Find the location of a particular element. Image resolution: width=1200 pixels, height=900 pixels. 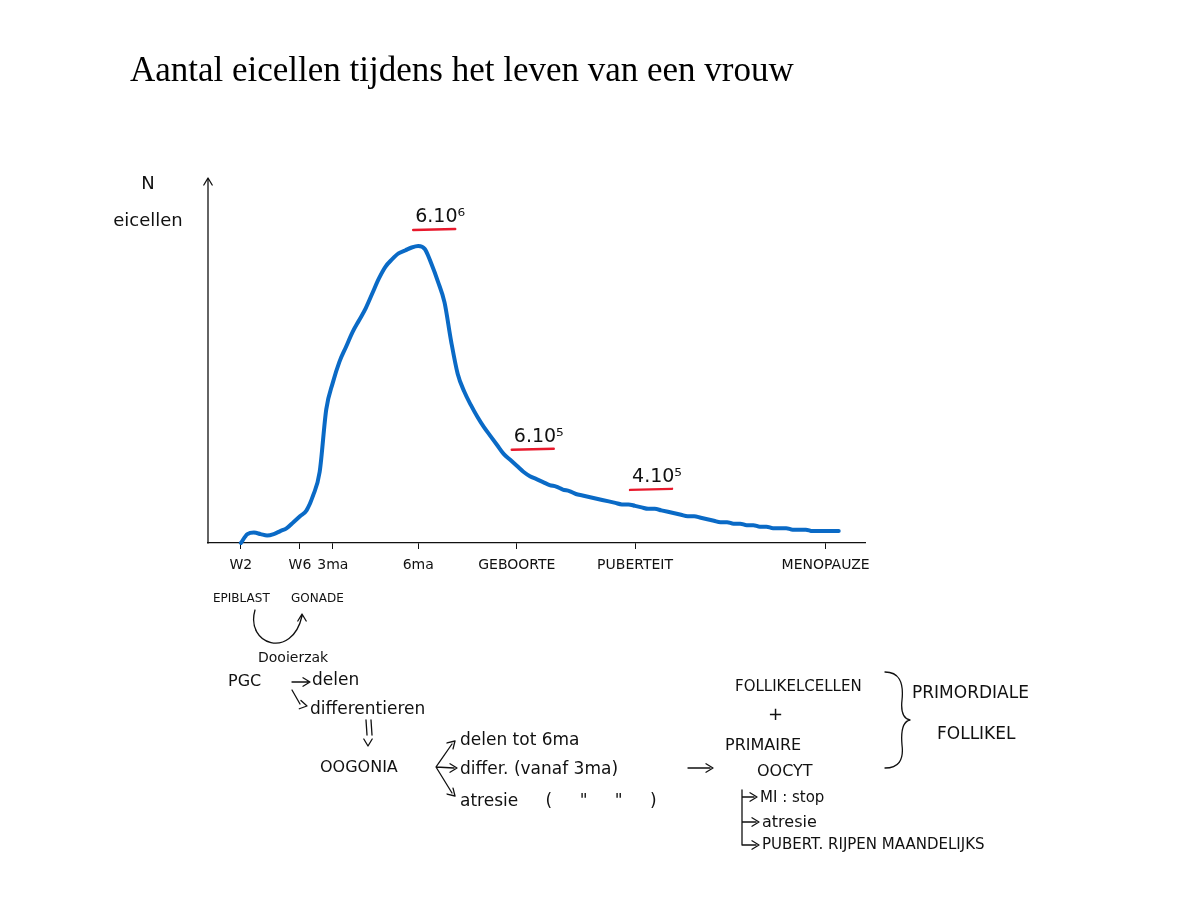

text: PRIMORDIALE is located at coordinates (970, 691).